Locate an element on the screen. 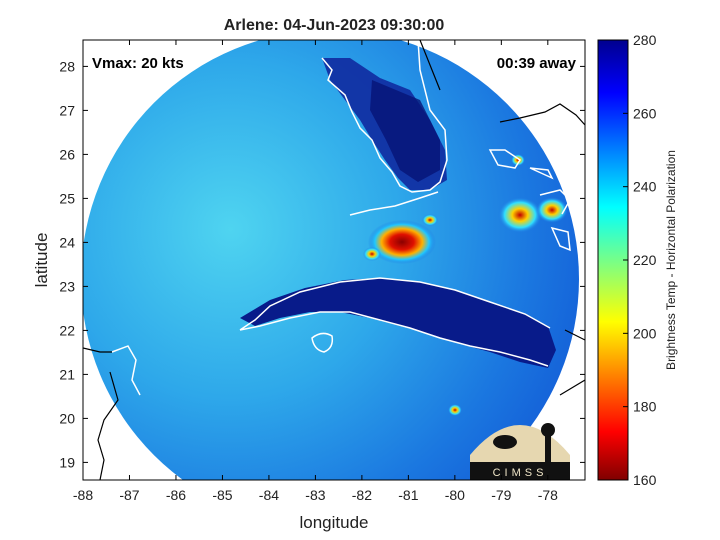  x-tick-label: -80 is located at coordinates (455, 495).